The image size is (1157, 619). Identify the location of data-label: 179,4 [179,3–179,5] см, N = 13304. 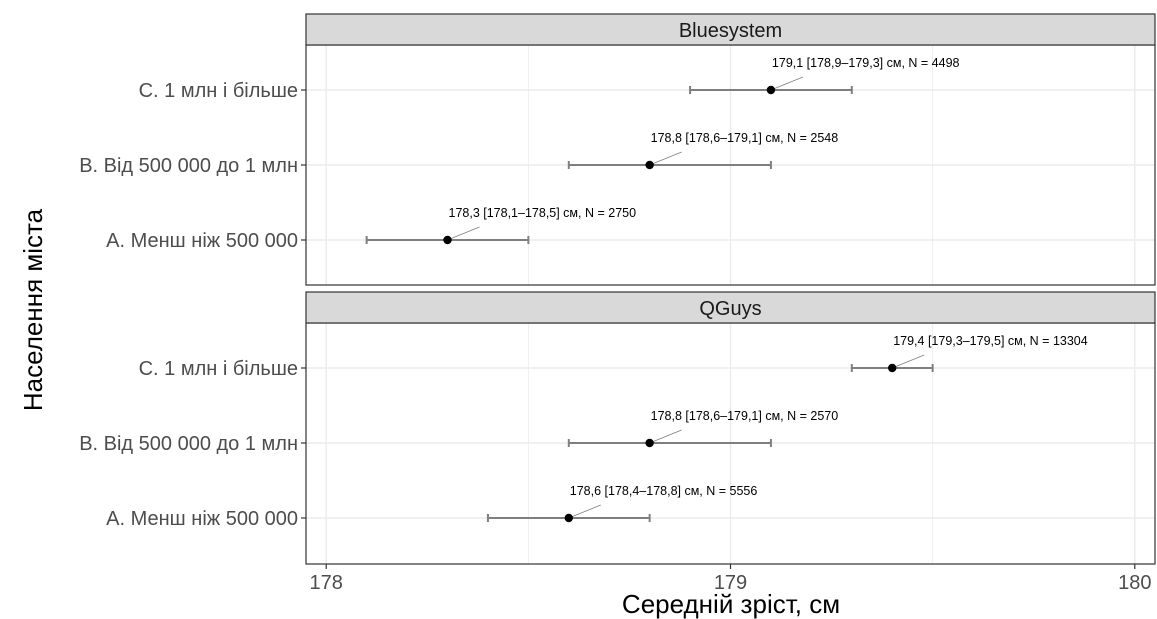
(990, 341).